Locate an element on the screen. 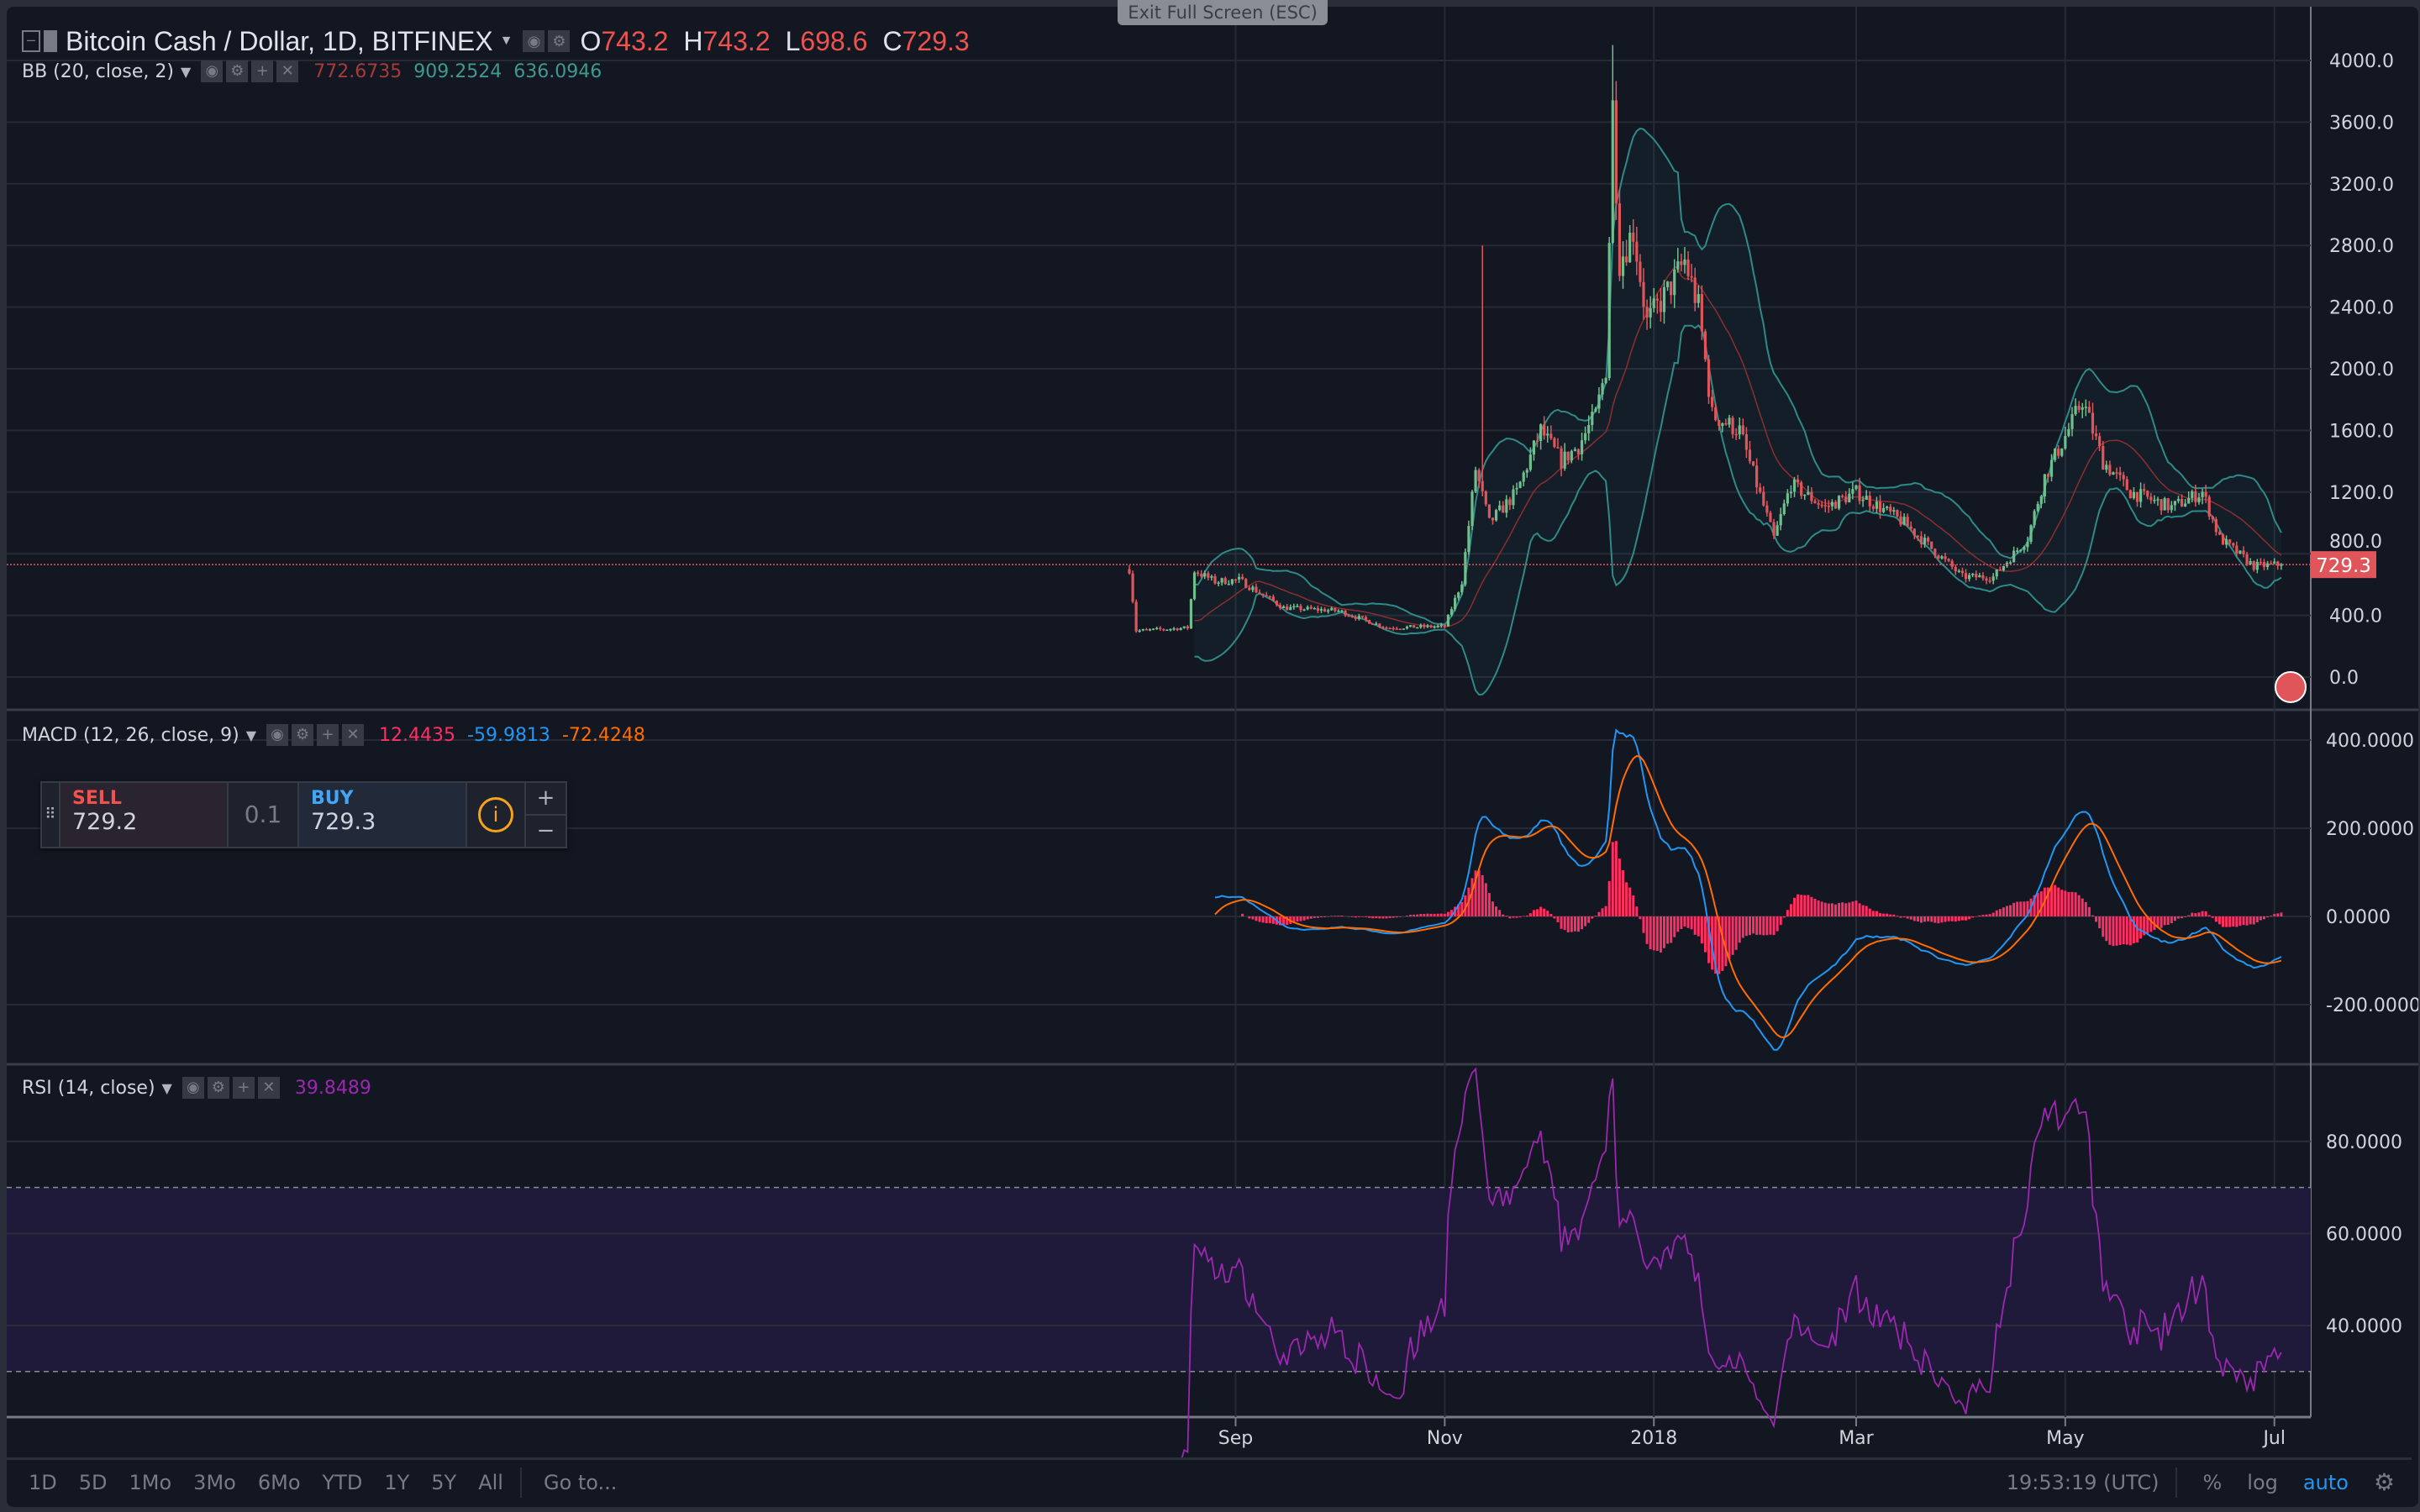 The height and width of the screenshot is (1512, 2420). log-toggle: log is located at coordinates (2263, 1482).